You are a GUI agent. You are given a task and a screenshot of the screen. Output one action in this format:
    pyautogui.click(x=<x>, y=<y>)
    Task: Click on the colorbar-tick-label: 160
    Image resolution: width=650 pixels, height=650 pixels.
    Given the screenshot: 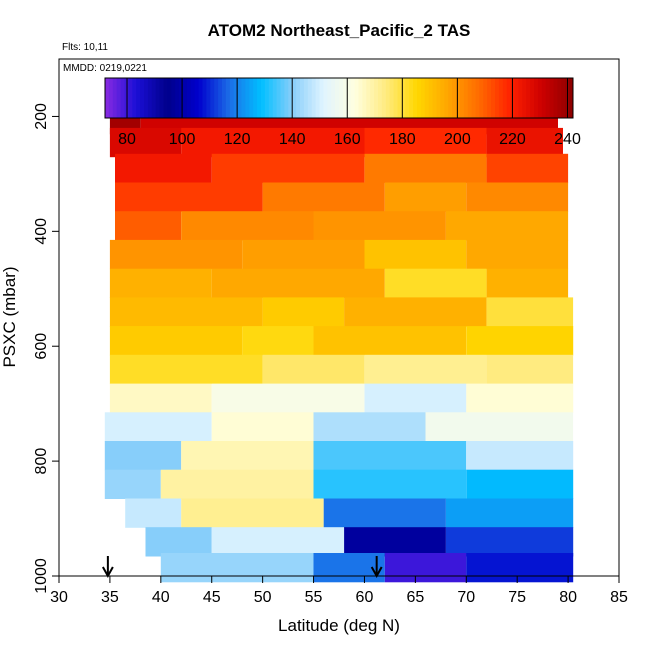 What is the action you would take?
    pyautogui.click(x=347, y=139)
    